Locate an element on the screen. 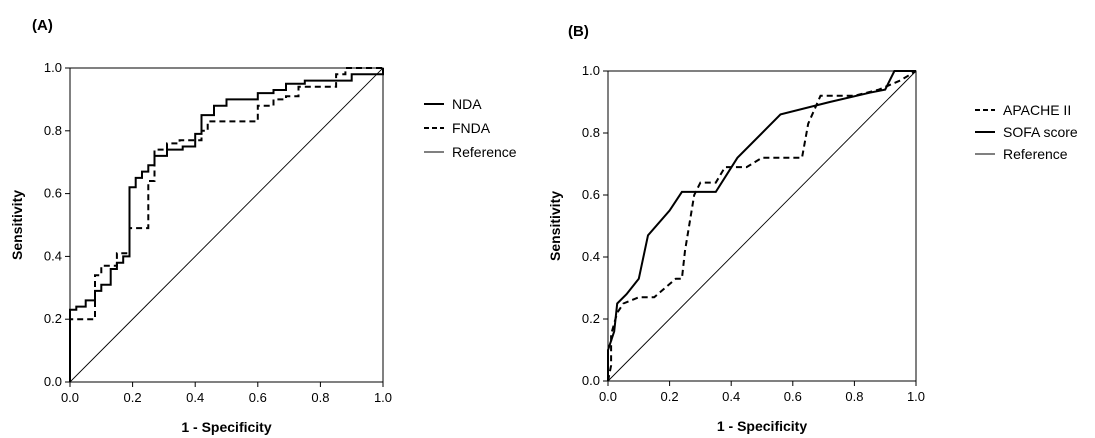 This screenshot has width=1095, height=438. panel-label: (A) is located at coordinates (42, 25).